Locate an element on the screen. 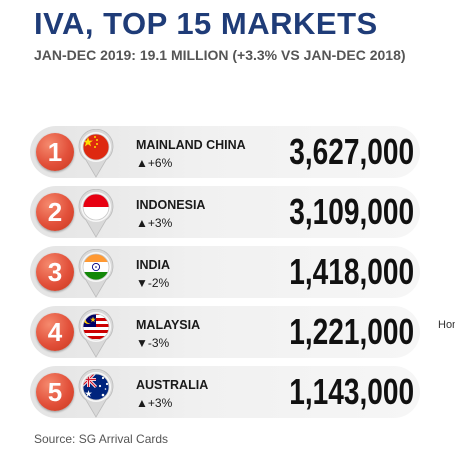 The height and width of the screenshot is (461, 455). market-row: 4 MALAYSIA ▼-3% 1,221,000 is located at coordinates (225, 332).